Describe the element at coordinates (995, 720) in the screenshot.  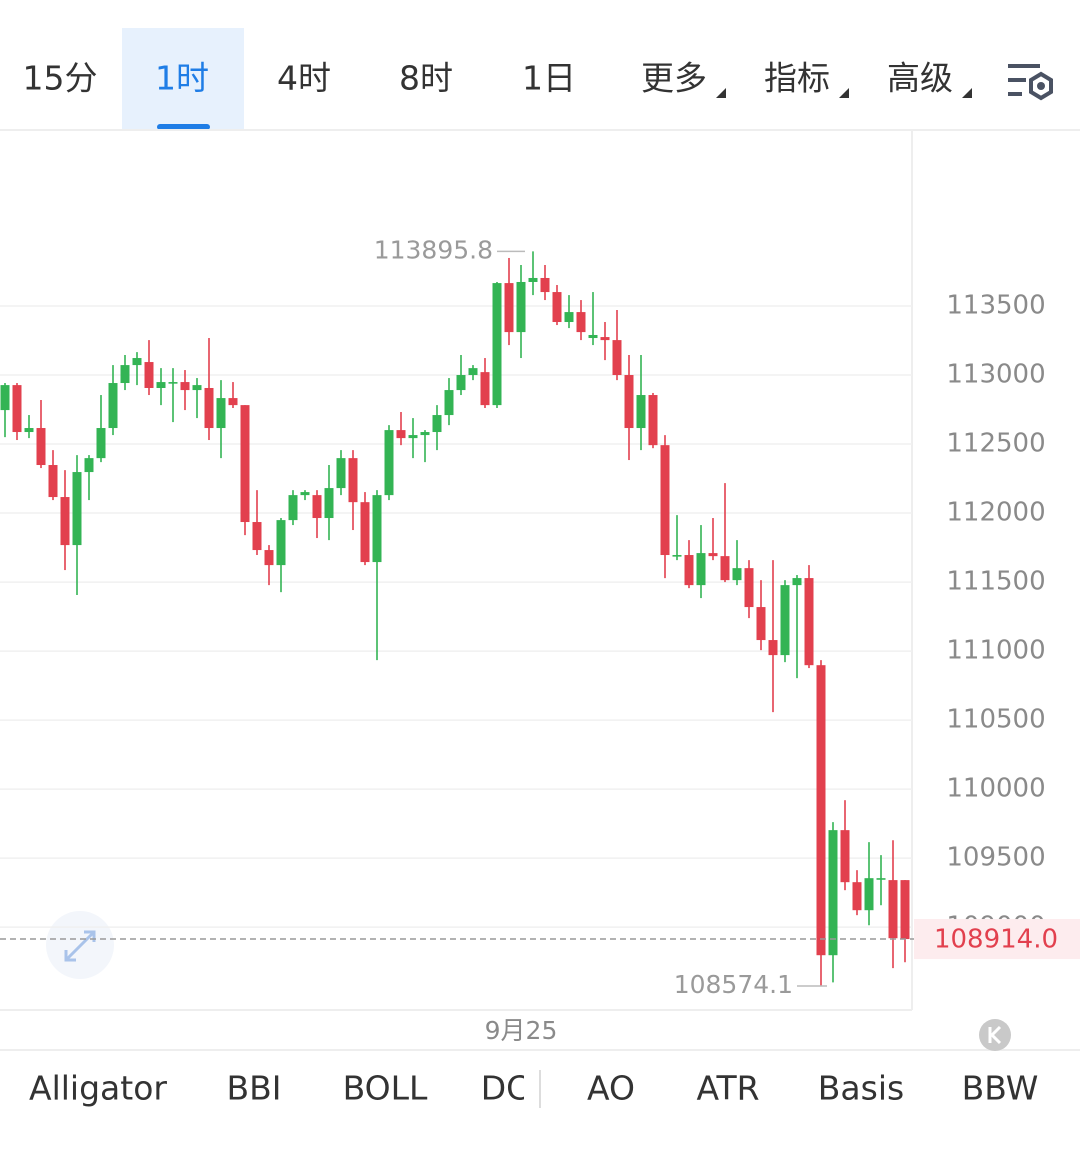
I see `y-tick-label: 110500` at that location.